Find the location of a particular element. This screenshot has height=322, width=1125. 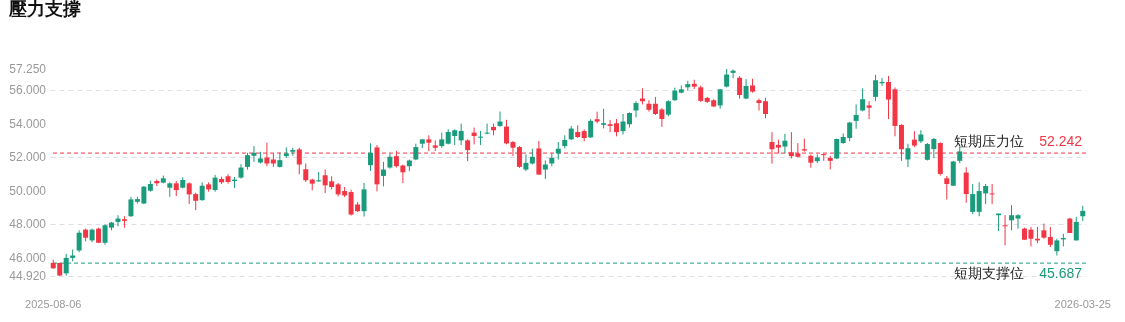

annotation: 45.687 is located at coordinates (1061, 273).